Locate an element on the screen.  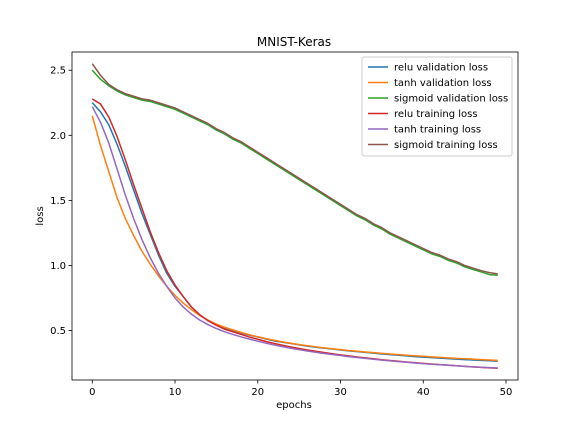
y-tick-label: 2.0 is located at coordinates (58, 136).